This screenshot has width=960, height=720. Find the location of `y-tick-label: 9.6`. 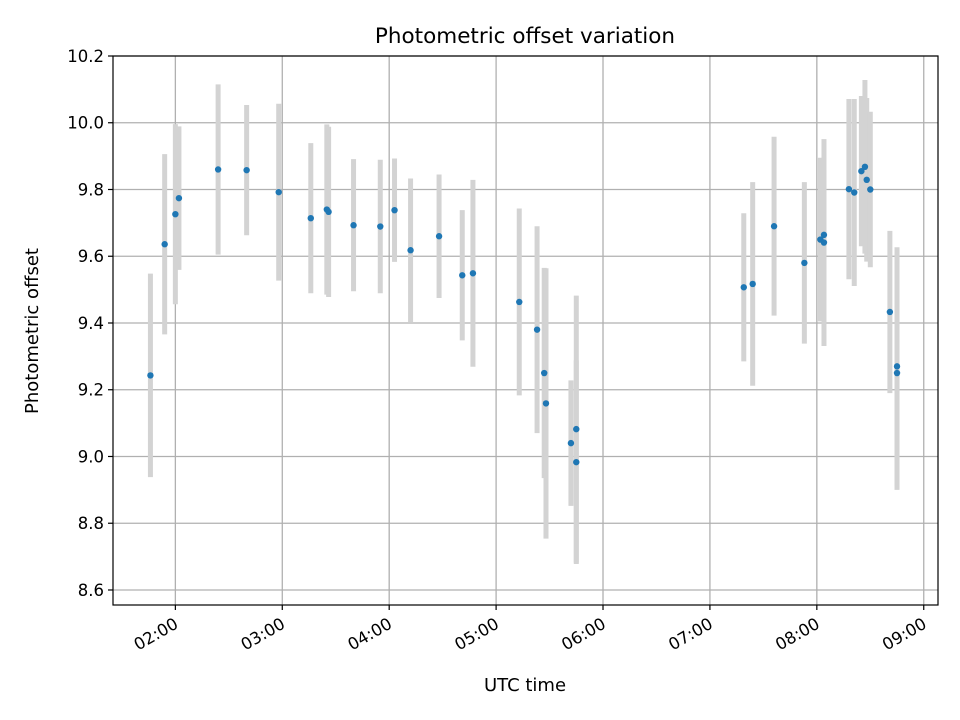

y-tick-label: 9.6 is located at coordinates (91, 256).